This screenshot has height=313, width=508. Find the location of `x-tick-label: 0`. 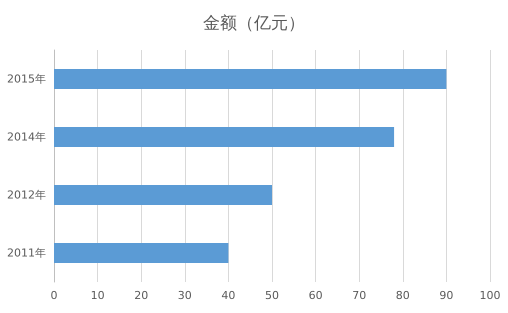

x-tick-label: 0 is located at coordinates (54, 295).